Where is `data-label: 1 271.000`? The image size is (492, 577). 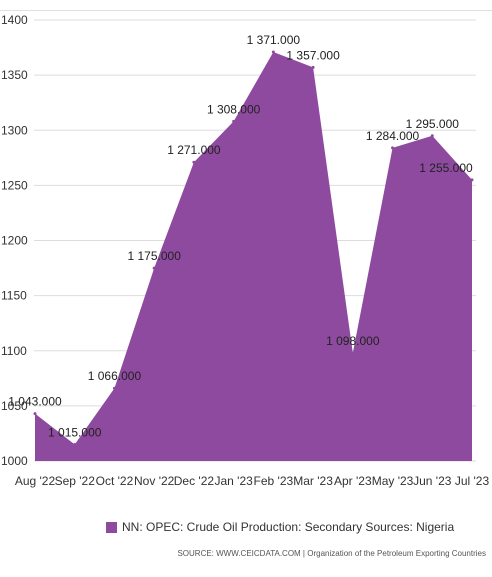 data-label: 1 271.000 is located at coordinates (194, 150).